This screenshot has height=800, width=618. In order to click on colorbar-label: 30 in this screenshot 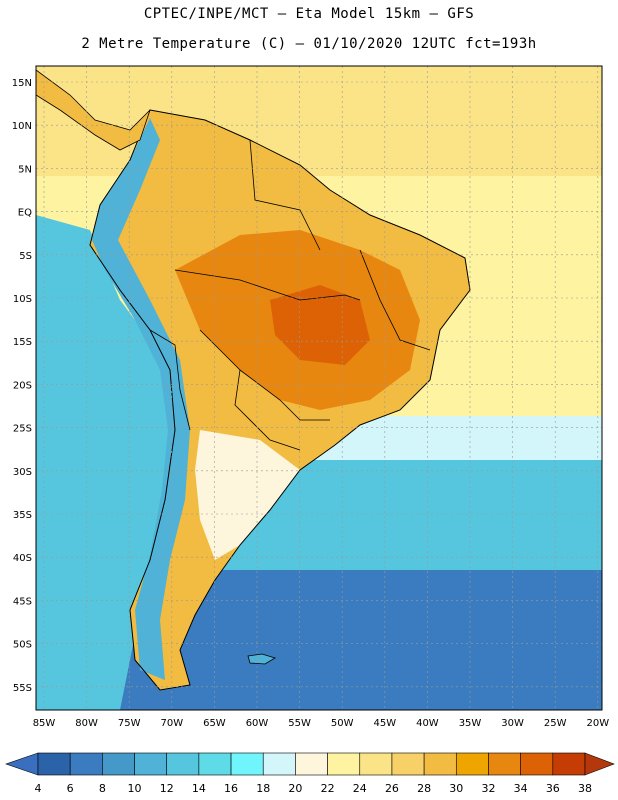, I will do `click(456, 788)`.